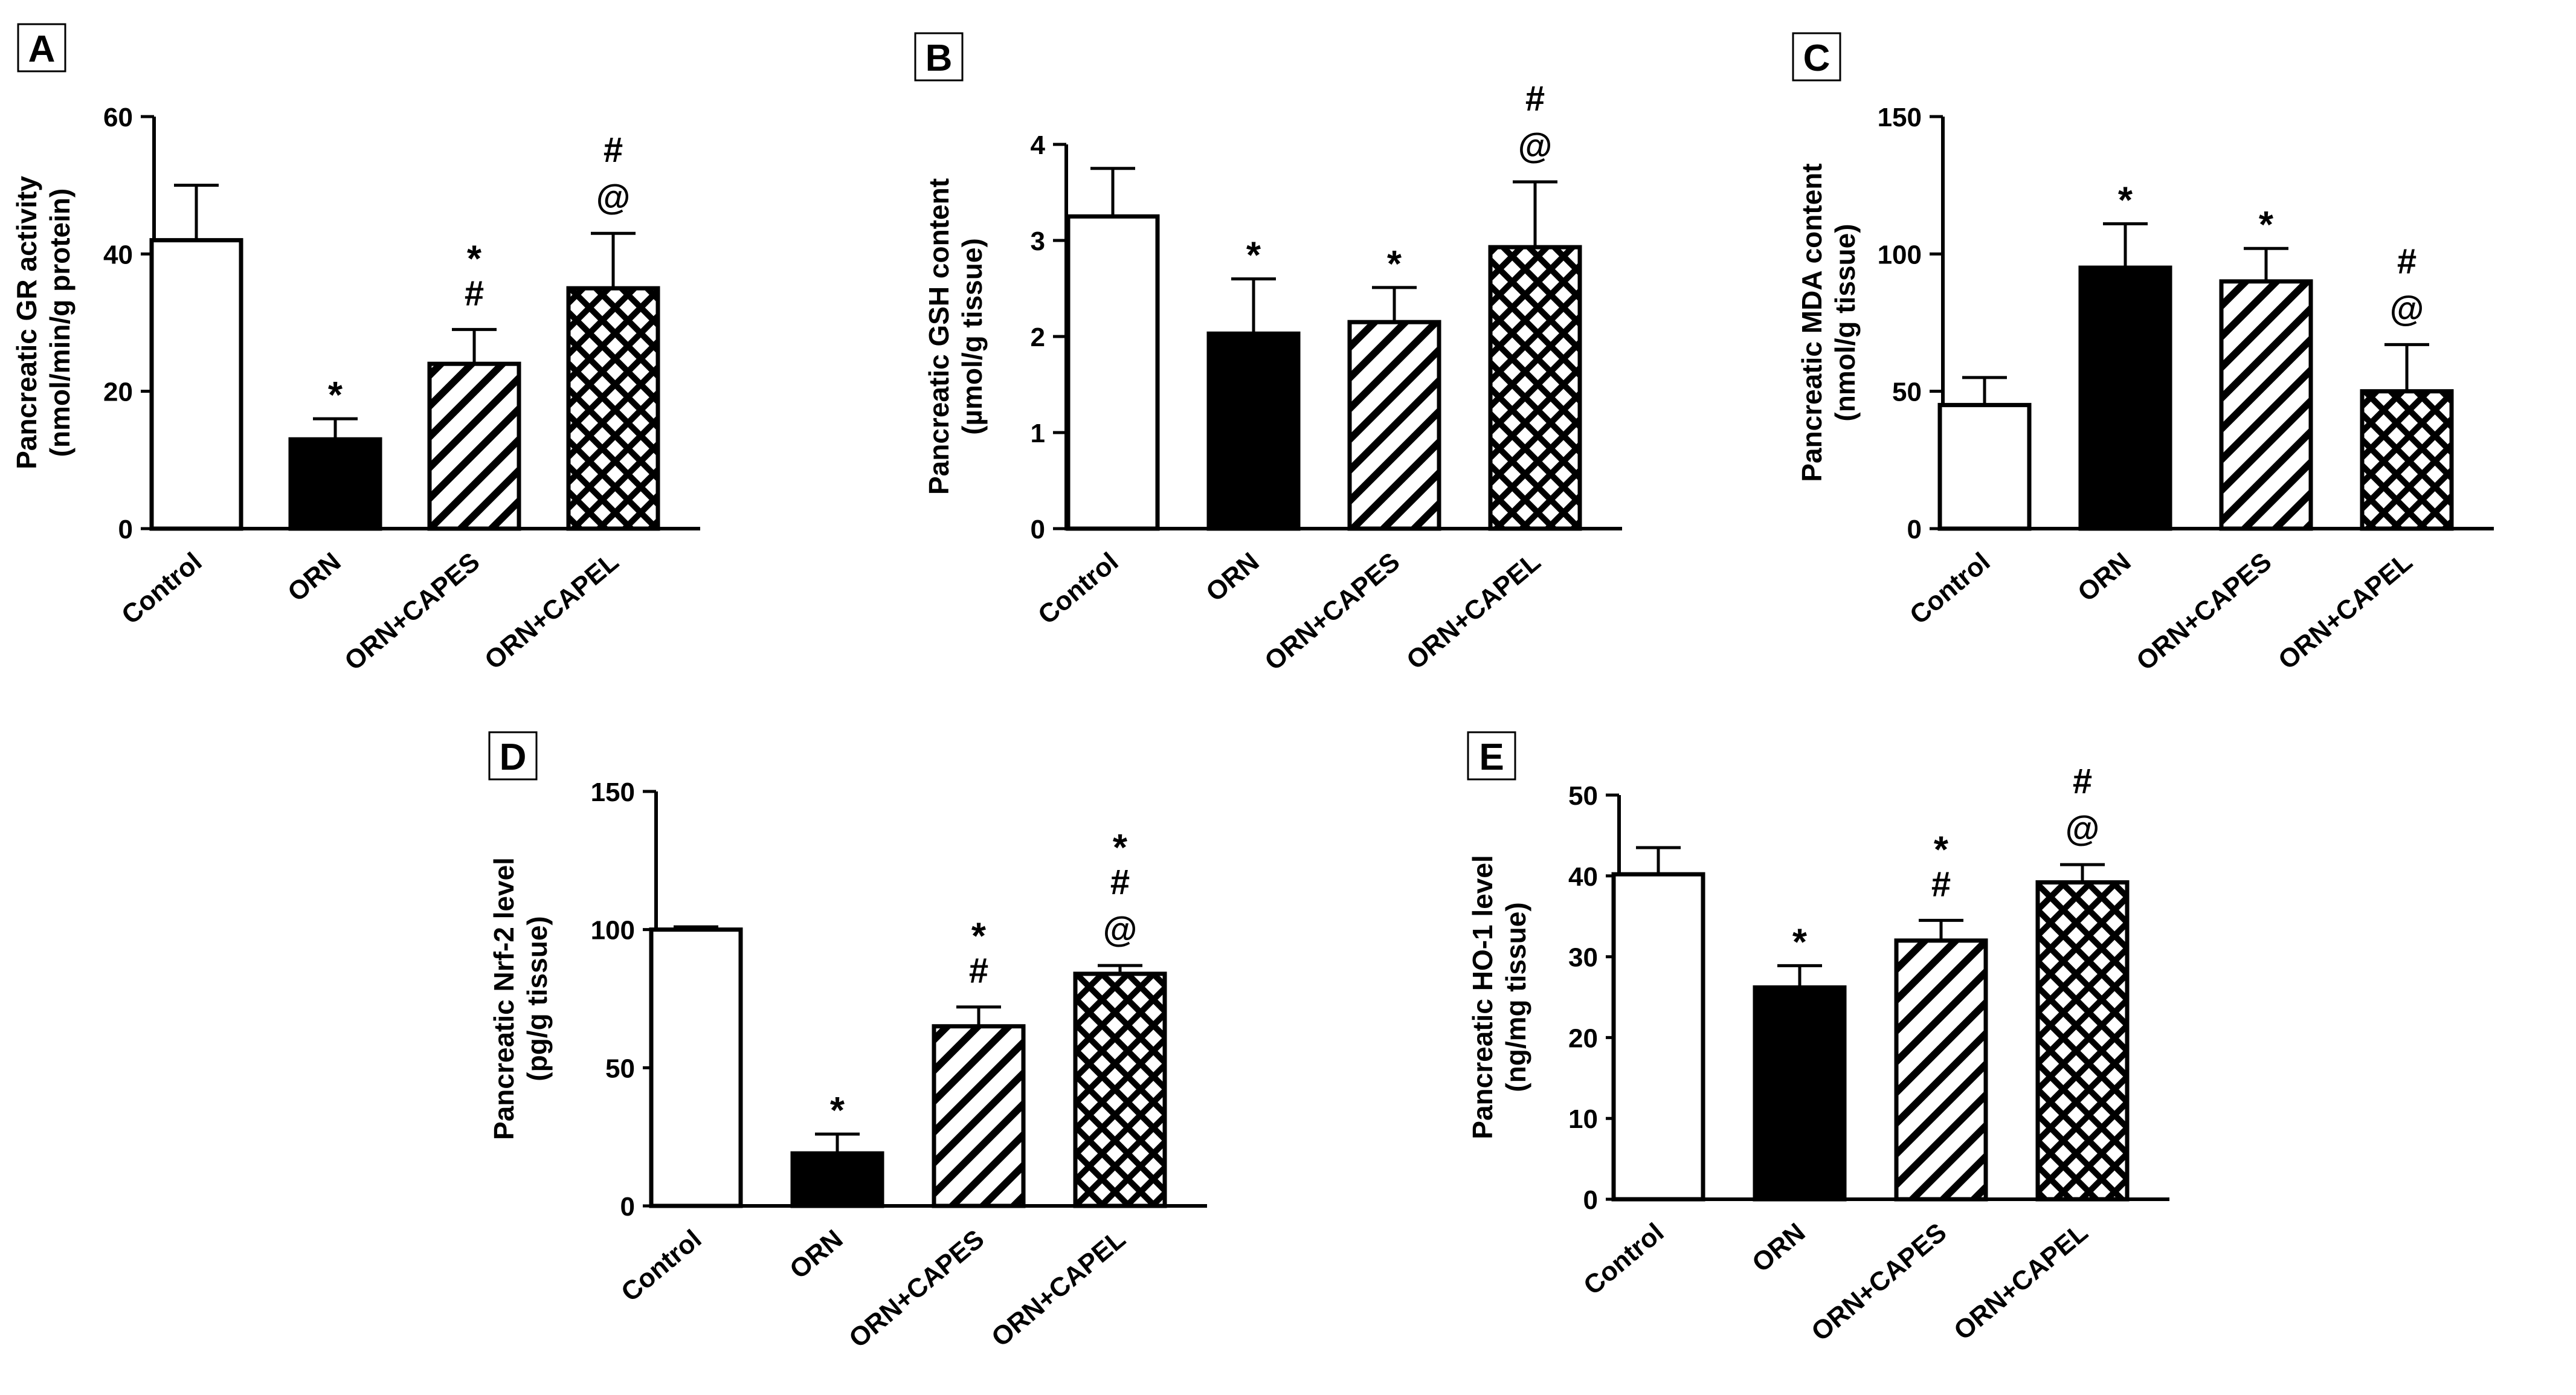  I want to click on y-axis-unit: (pg/g tissue), so click(537, 998).